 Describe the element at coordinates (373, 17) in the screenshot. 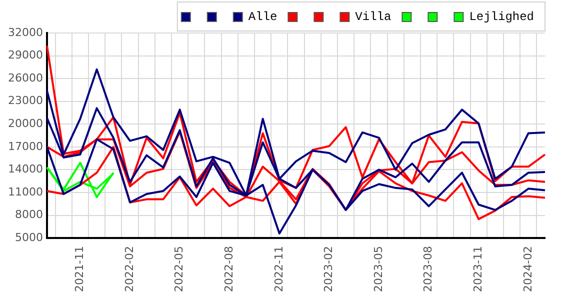

I see `legend-label: Villa` at that location.